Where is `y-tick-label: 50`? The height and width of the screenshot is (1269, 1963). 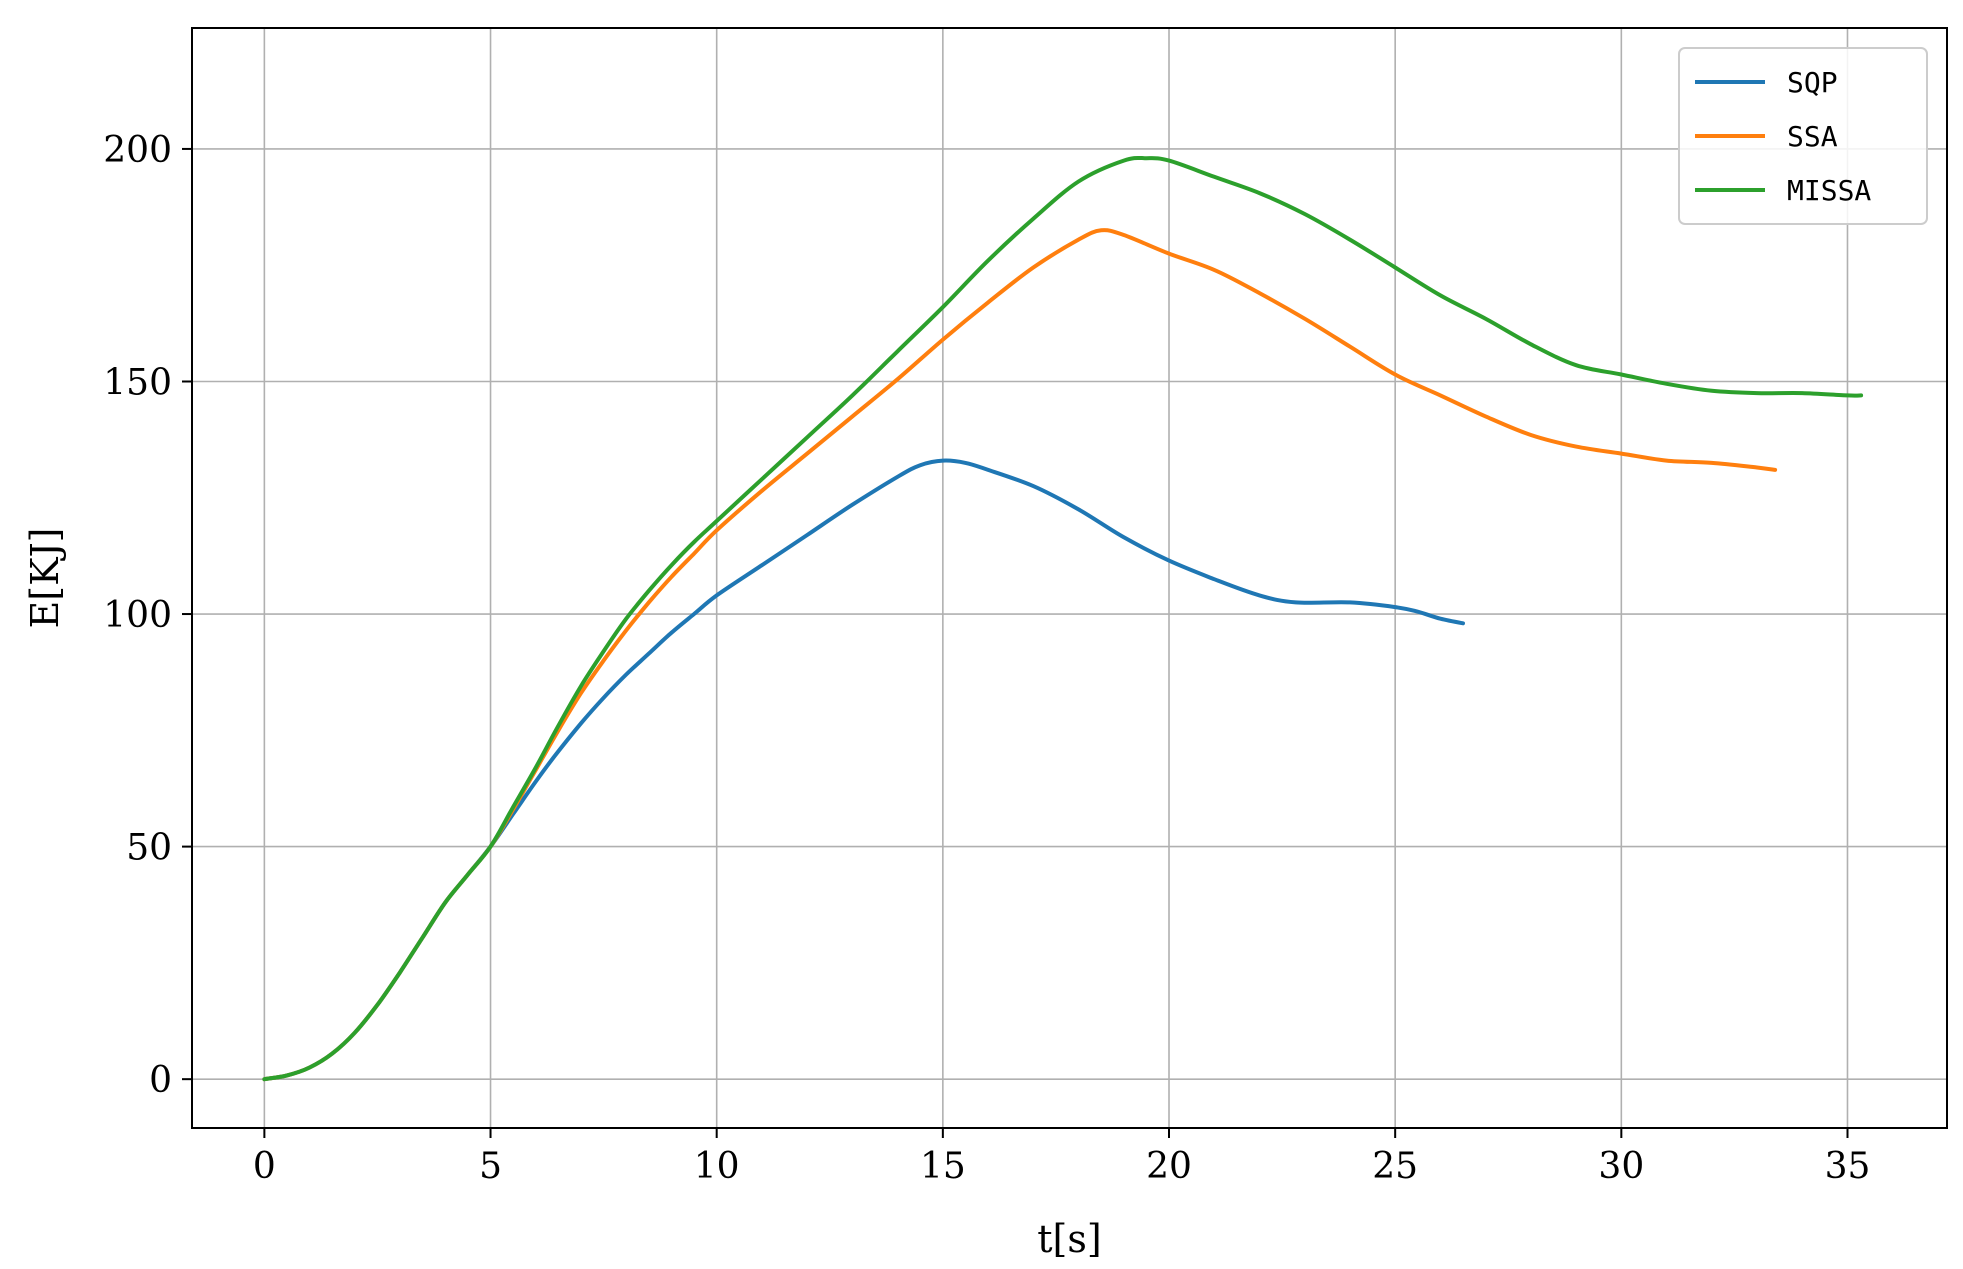 y-tick-label: 50 is located at coordinates (149, 848).